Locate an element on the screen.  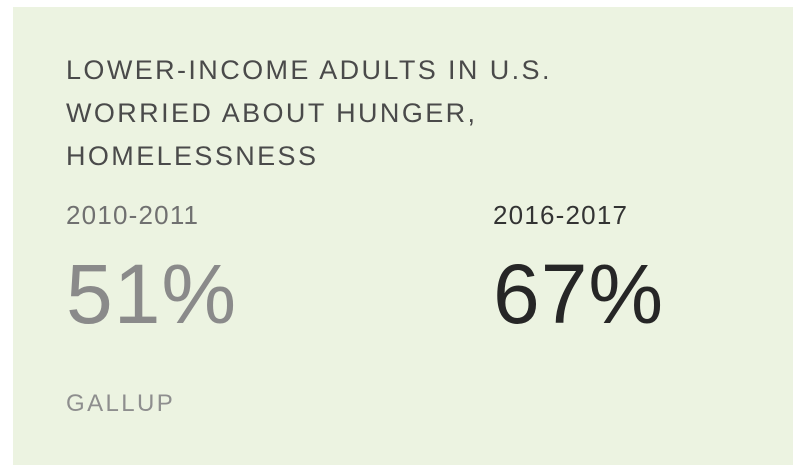
period-label-later: 2016-2017 is located at coordinates (561, 215).